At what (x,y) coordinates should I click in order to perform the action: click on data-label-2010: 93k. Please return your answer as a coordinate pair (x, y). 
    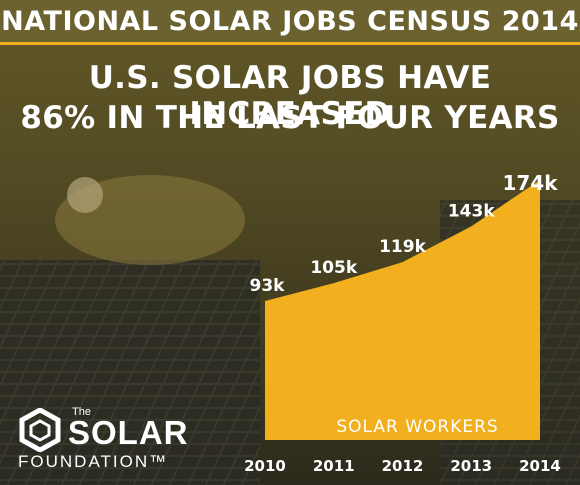
    Looking at the image, I should click on (268, 286).